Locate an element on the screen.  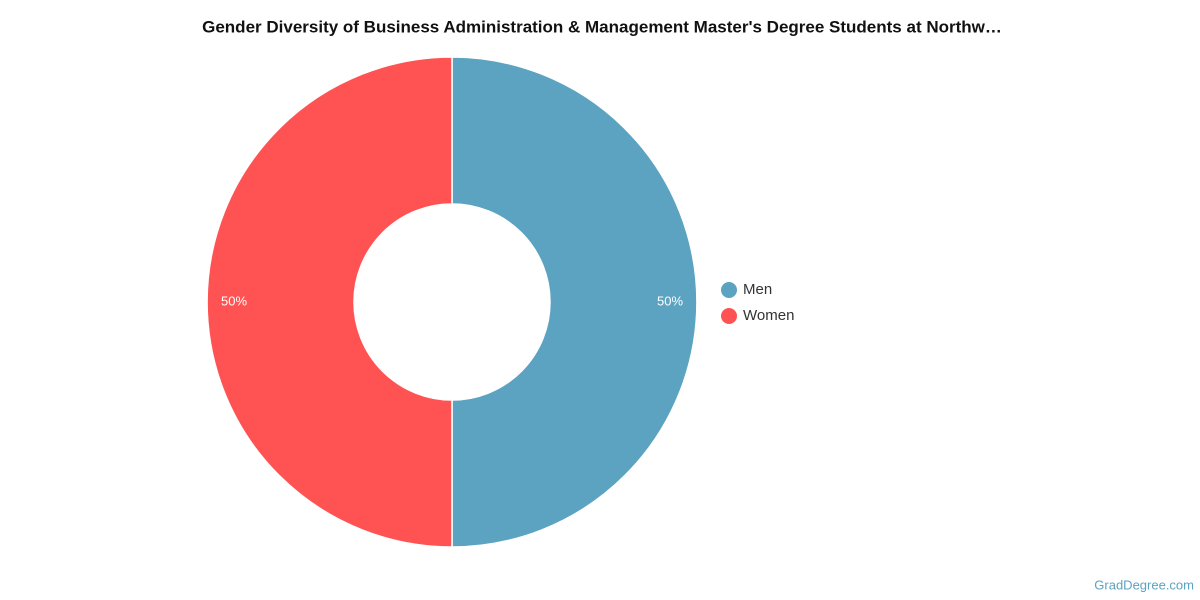
legend-label: Women is located at coordinates (768, 315).